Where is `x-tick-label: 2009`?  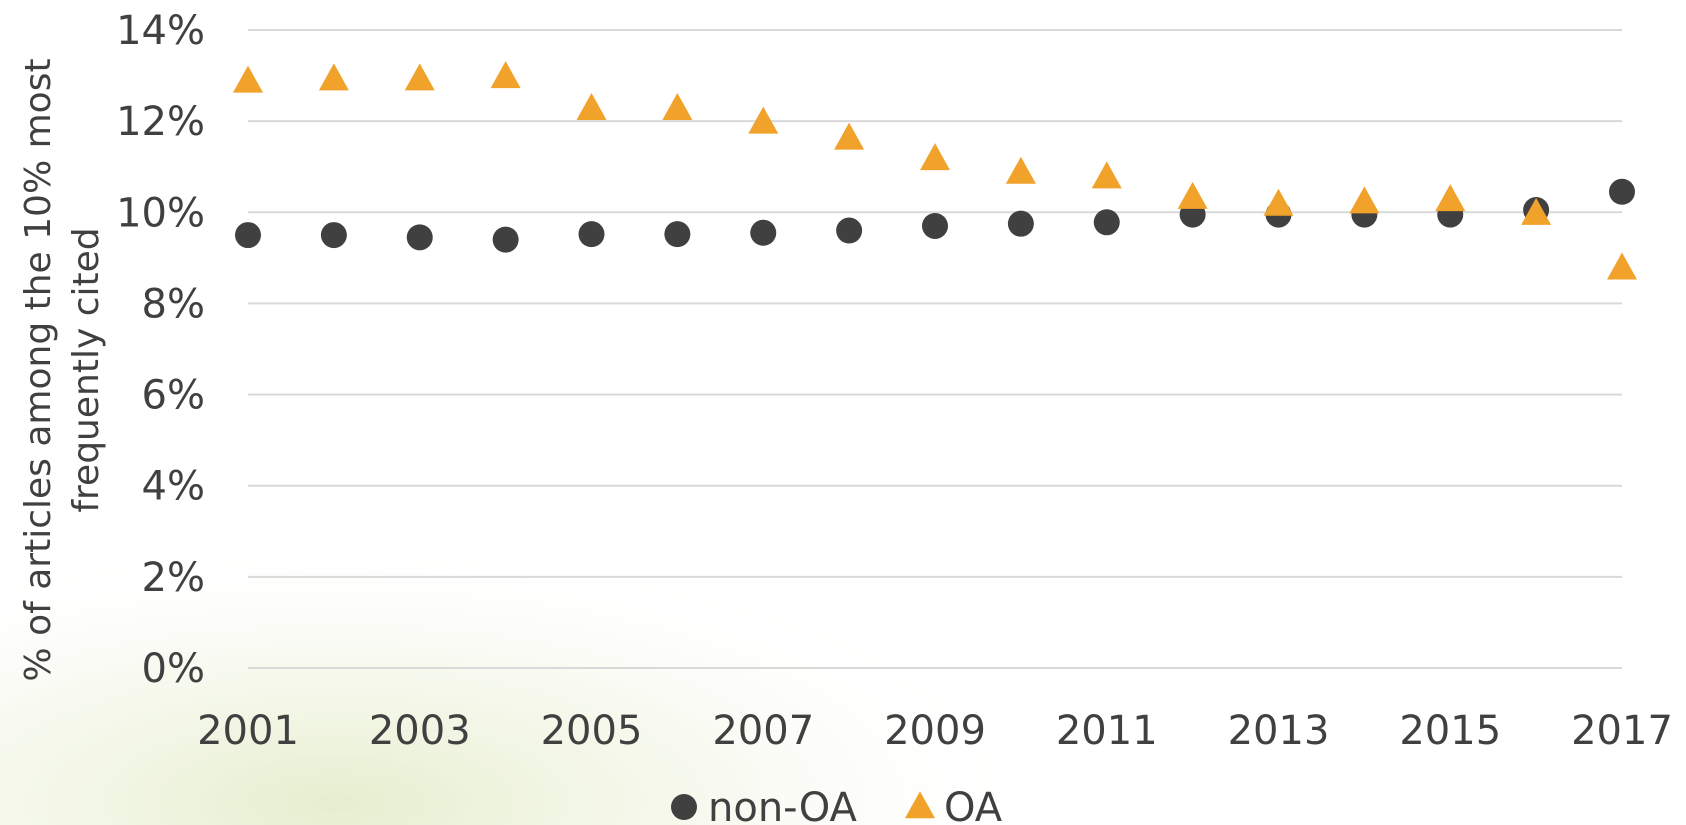
x-tick-label: 2009 is located at coordinates (935, 731).